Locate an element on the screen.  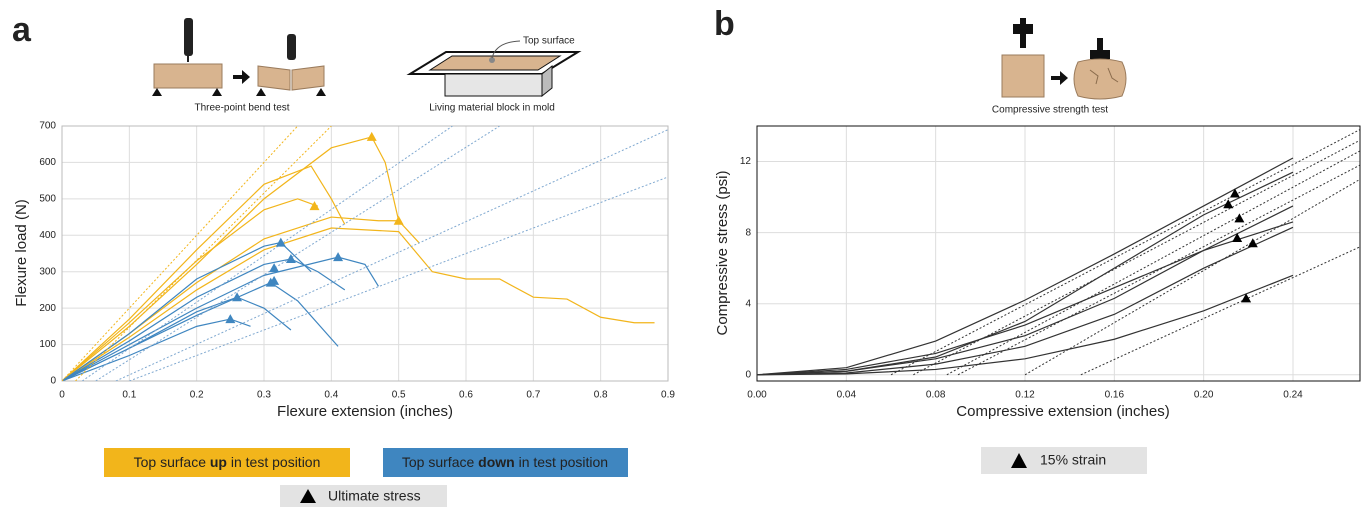
x-tick-label: 0.16 is located at coordinates (1115, 395).